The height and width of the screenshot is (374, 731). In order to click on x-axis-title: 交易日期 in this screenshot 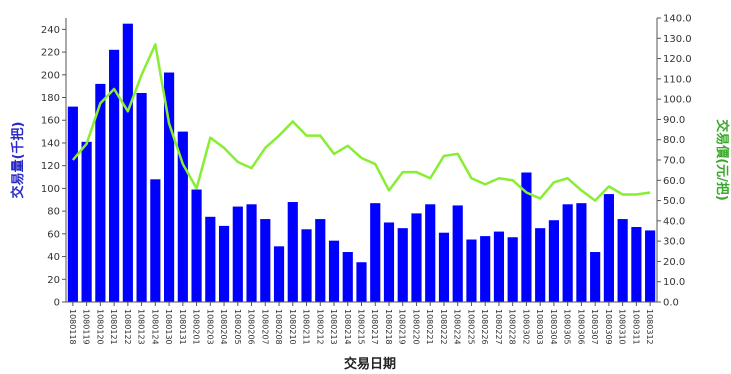, I will do `click(370, 364)`.